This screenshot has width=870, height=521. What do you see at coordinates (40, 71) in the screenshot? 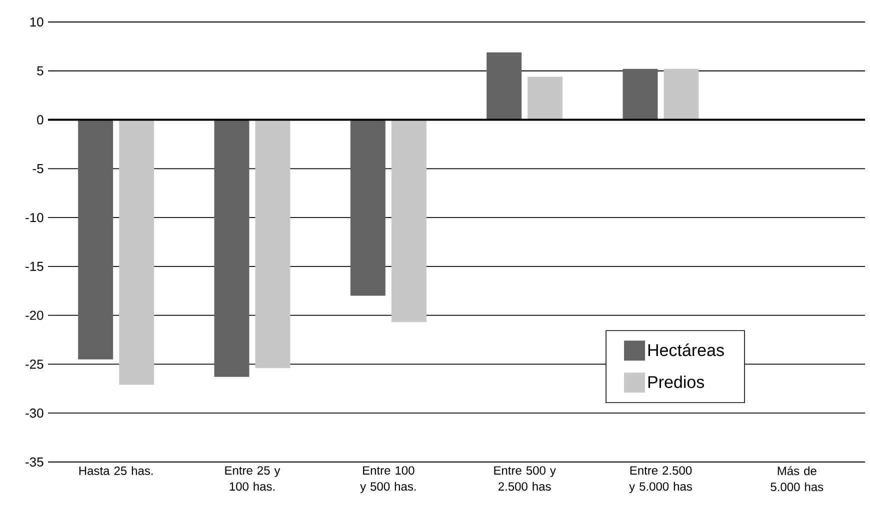
I see `y-tick-label: 5` at bounding box center [40, 71].